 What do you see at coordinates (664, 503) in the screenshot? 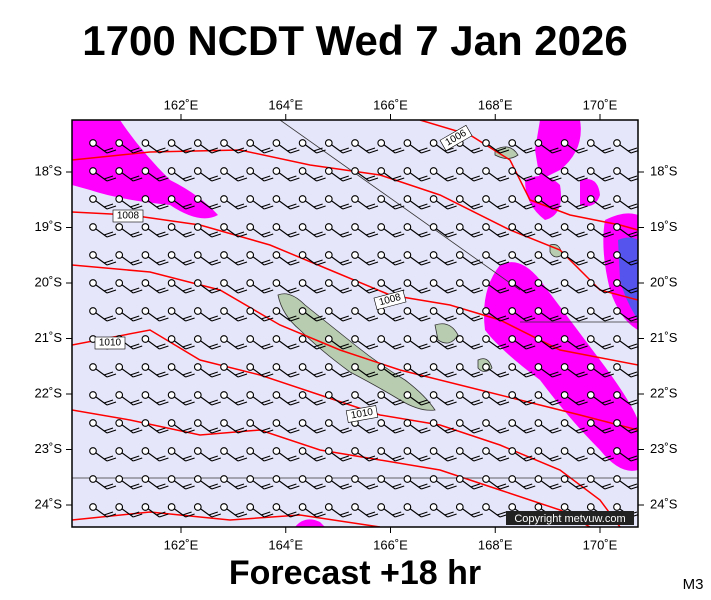
I see `lat-label-right: 24˚S` at bounding box center [664, 503].